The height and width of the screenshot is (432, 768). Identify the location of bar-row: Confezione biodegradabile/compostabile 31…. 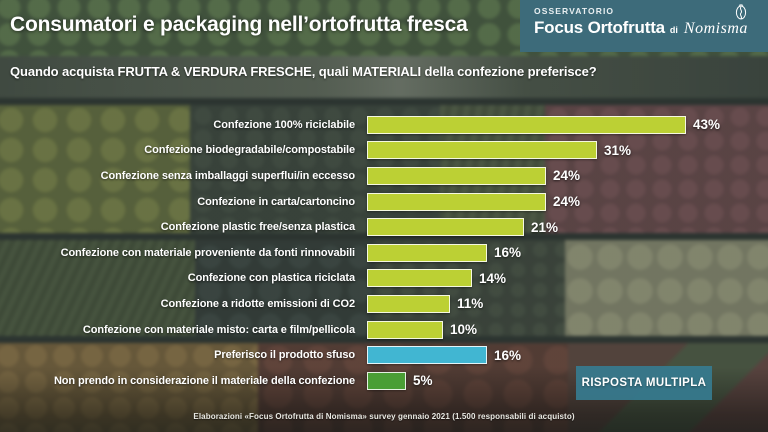
(384, 151).